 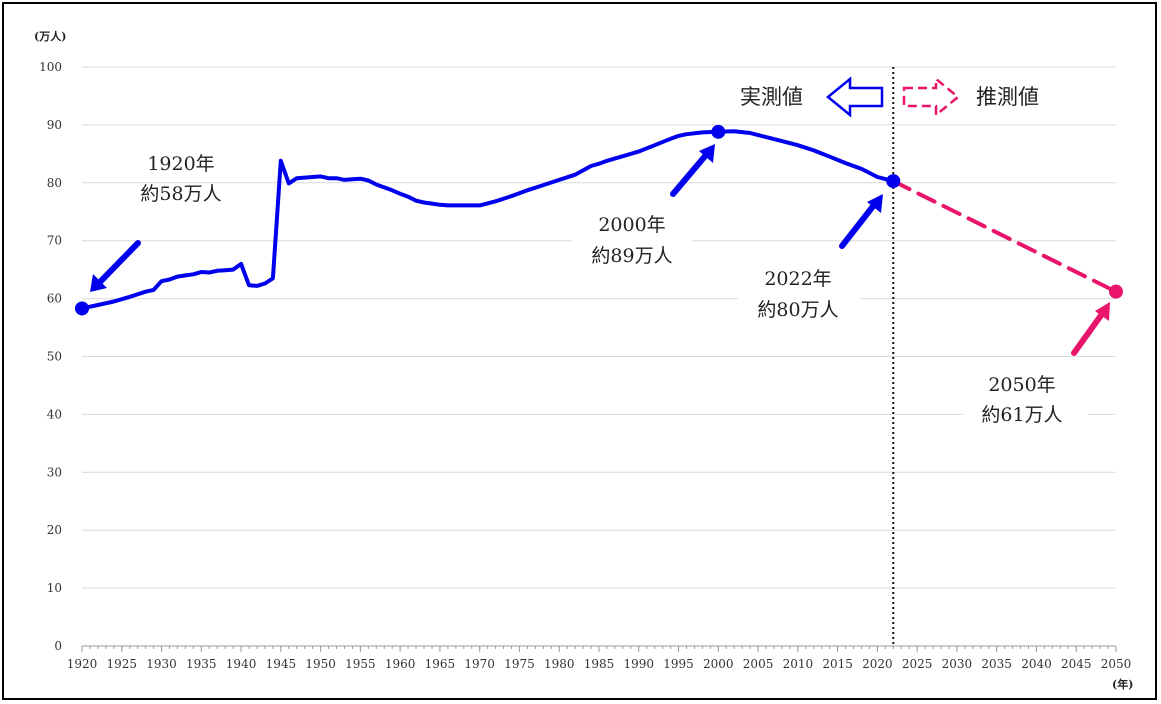 What do you see at coordinates (1090, 329) in the screenshot?
I see `annotation-2050-arrow-icon` at bounding box center [1090, 329].